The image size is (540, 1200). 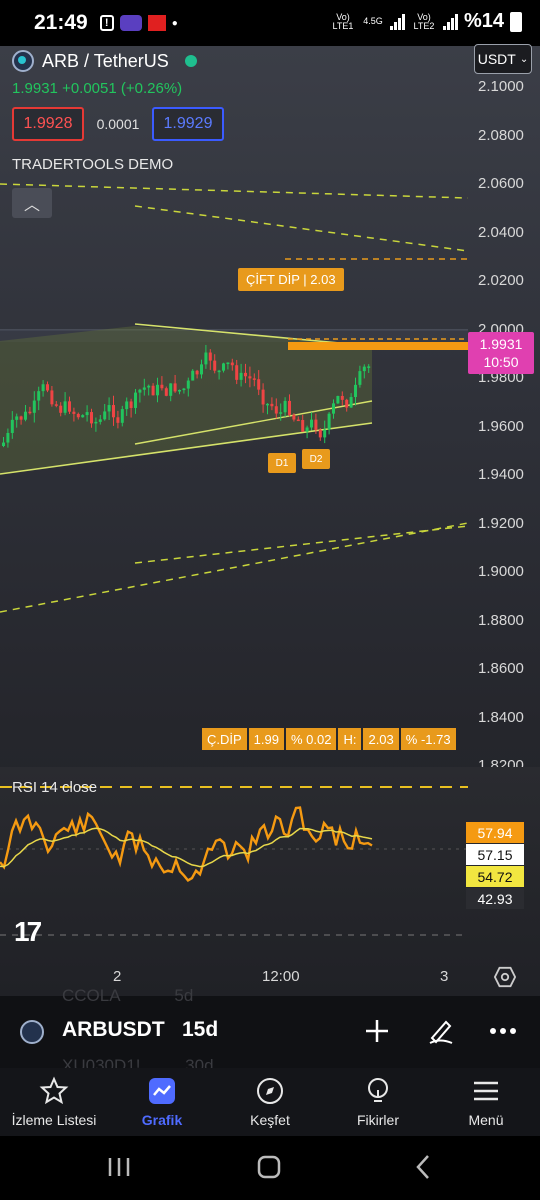 I want to click on rsi-value-2: 57.15, so click(x=495, y=854).